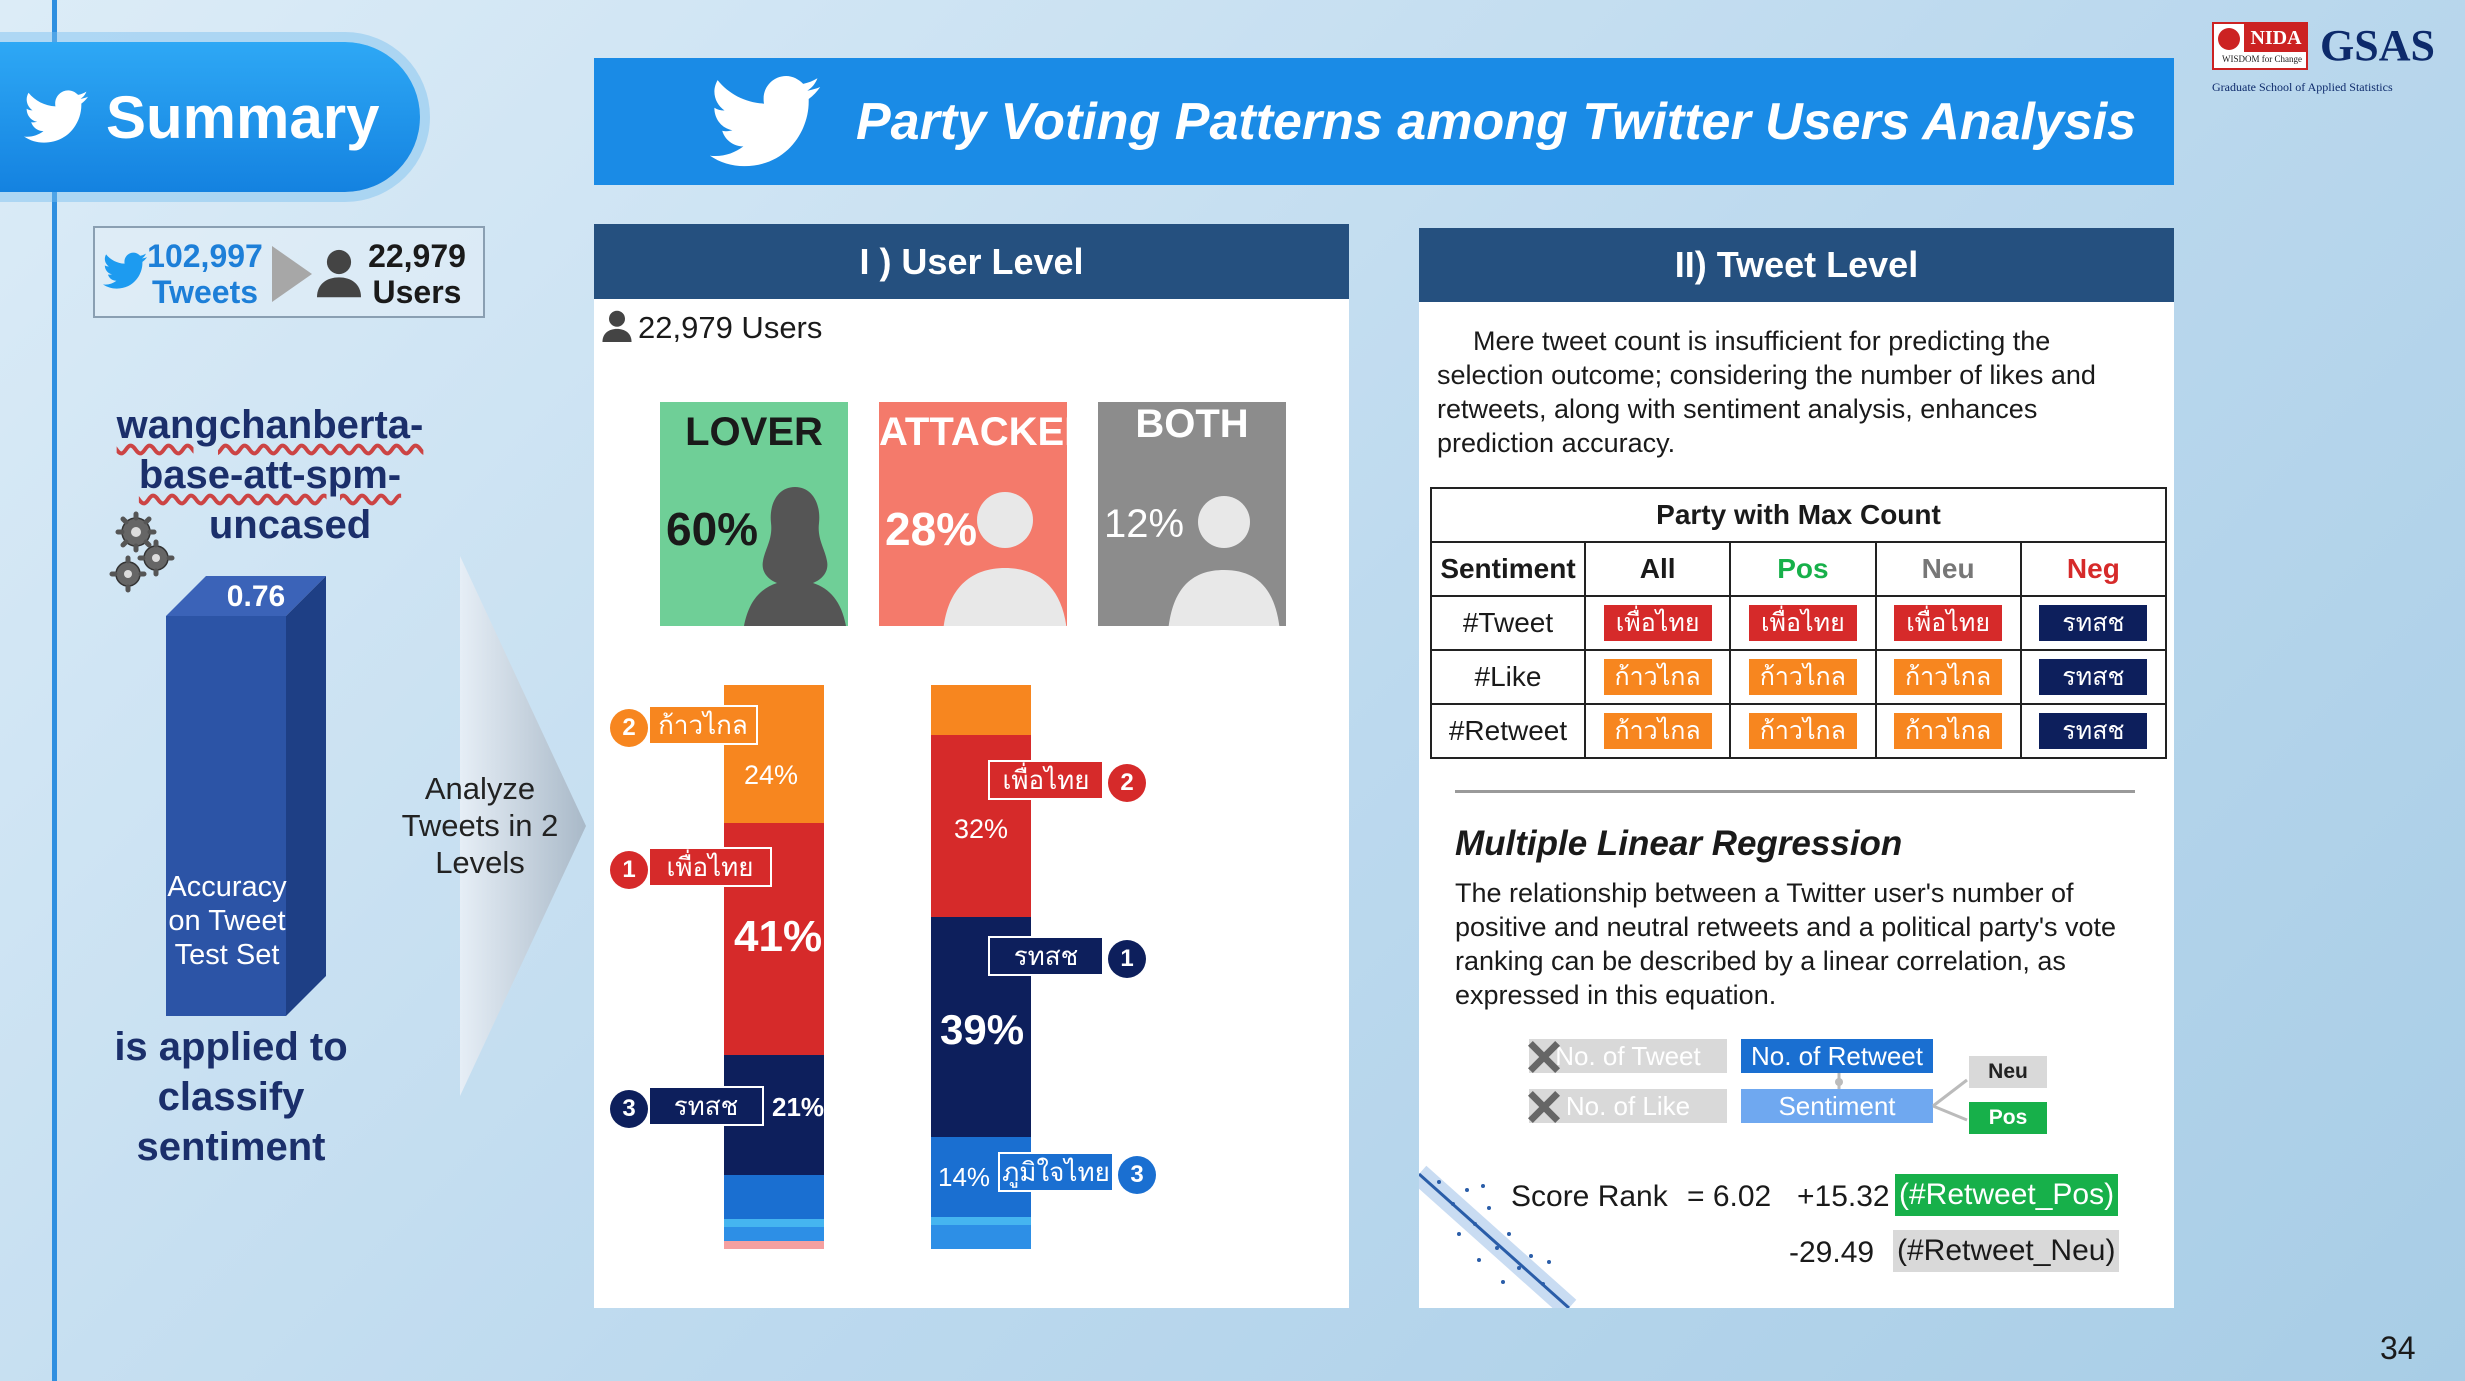 This screenshot has width=2465, height=1381. I want to click on table-caption: Party with Max Count, so click(1798, 515).